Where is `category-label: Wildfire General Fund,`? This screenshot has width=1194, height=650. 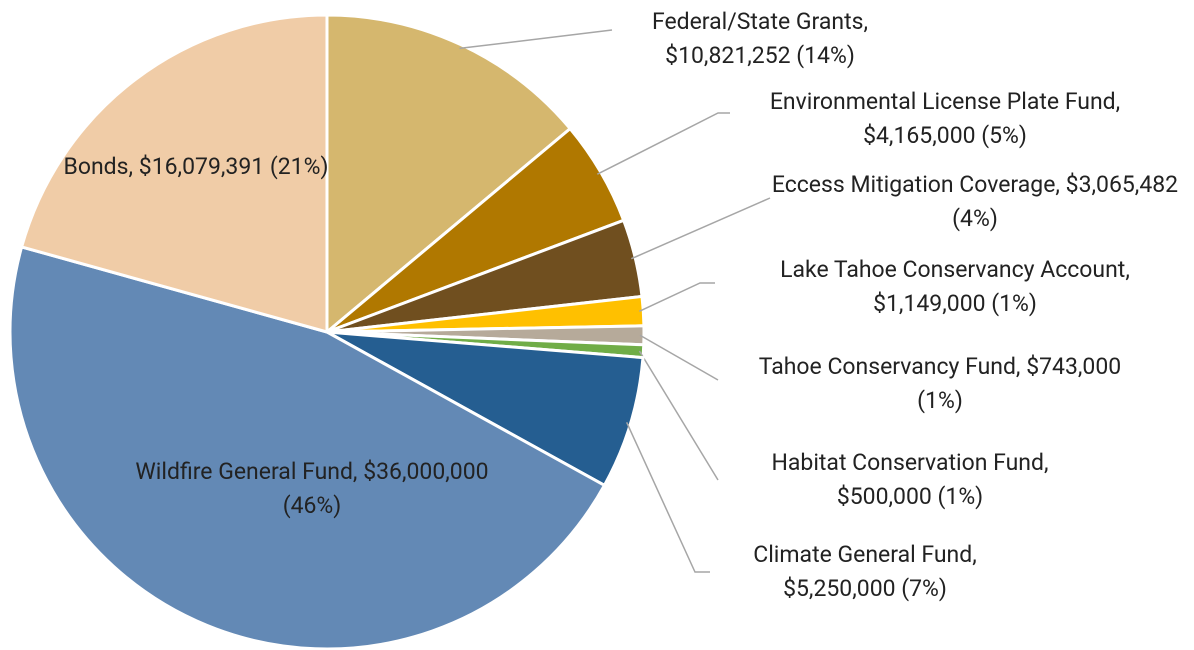 category-label: Wildfire General Fund, is located at coordinates (246, 471).